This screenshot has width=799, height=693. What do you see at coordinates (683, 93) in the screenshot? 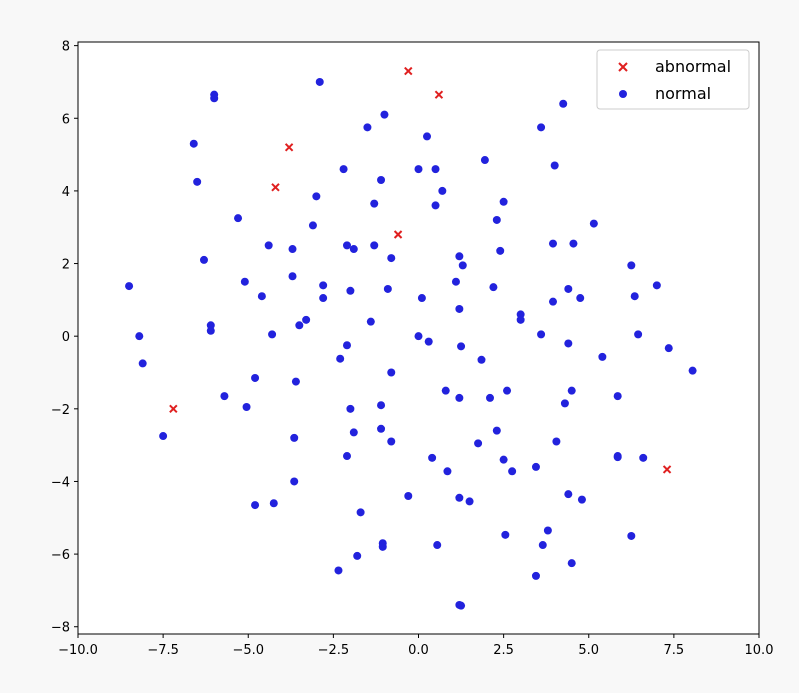
I see `legend-label-normal: normal` at bounding box center [683, 93].